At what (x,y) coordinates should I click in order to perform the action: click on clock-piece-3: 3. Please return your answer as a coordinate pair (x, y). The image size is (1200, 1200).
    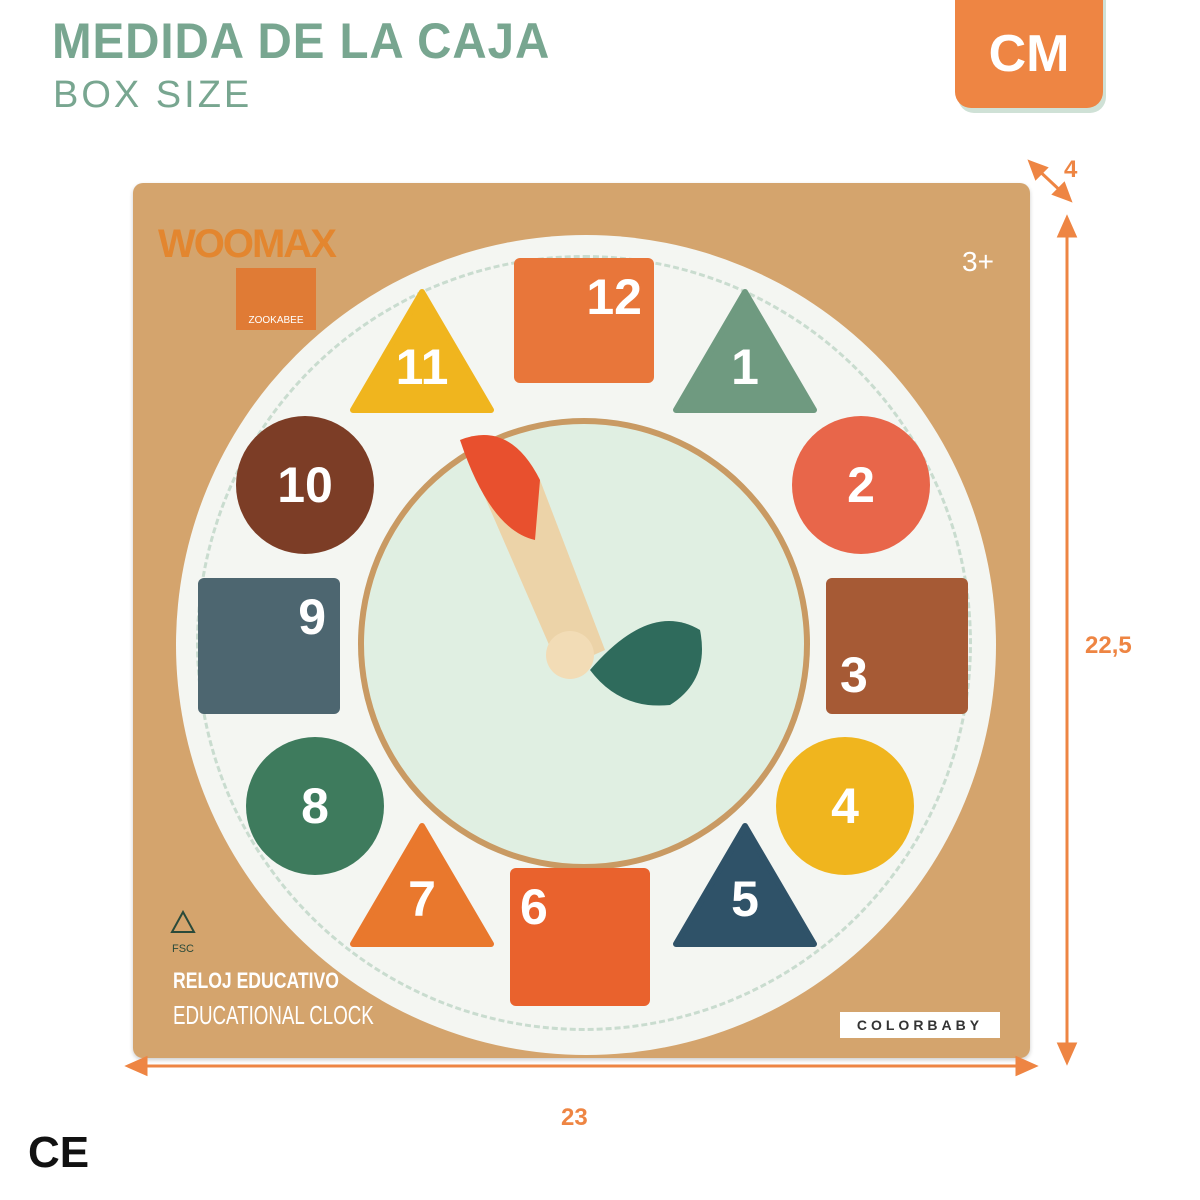
    Looking at the image, I should click on (897, 646).